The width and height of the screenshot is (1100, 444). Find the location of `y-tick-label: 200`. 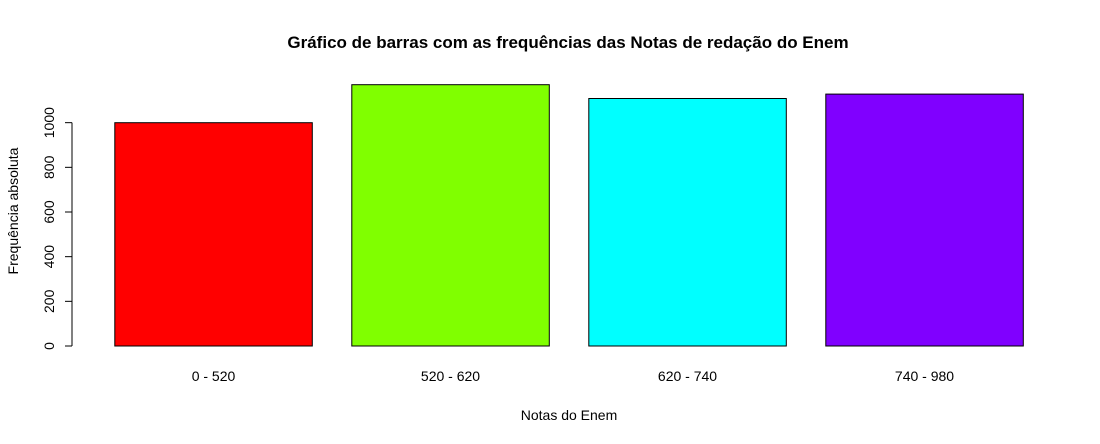

y-tick-label: 200 is located at coordinates (49, 301).